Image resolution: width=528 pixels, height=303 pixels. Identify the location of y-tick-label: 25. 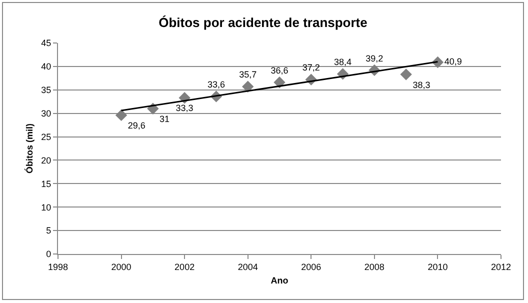
(46, 137).